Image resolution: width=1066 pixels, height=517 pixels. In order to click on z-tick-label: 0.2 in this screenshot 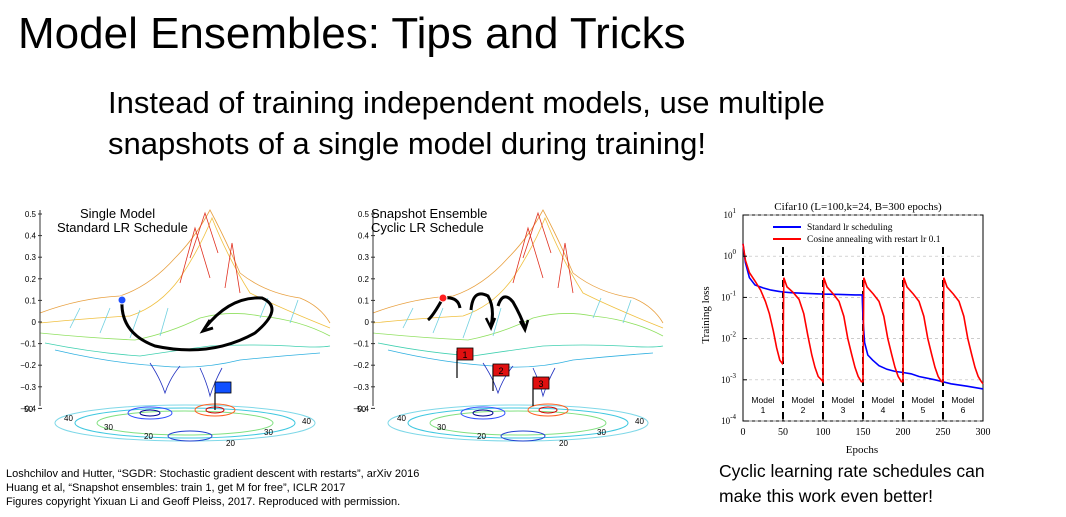, I will do `click(31, 279)`.